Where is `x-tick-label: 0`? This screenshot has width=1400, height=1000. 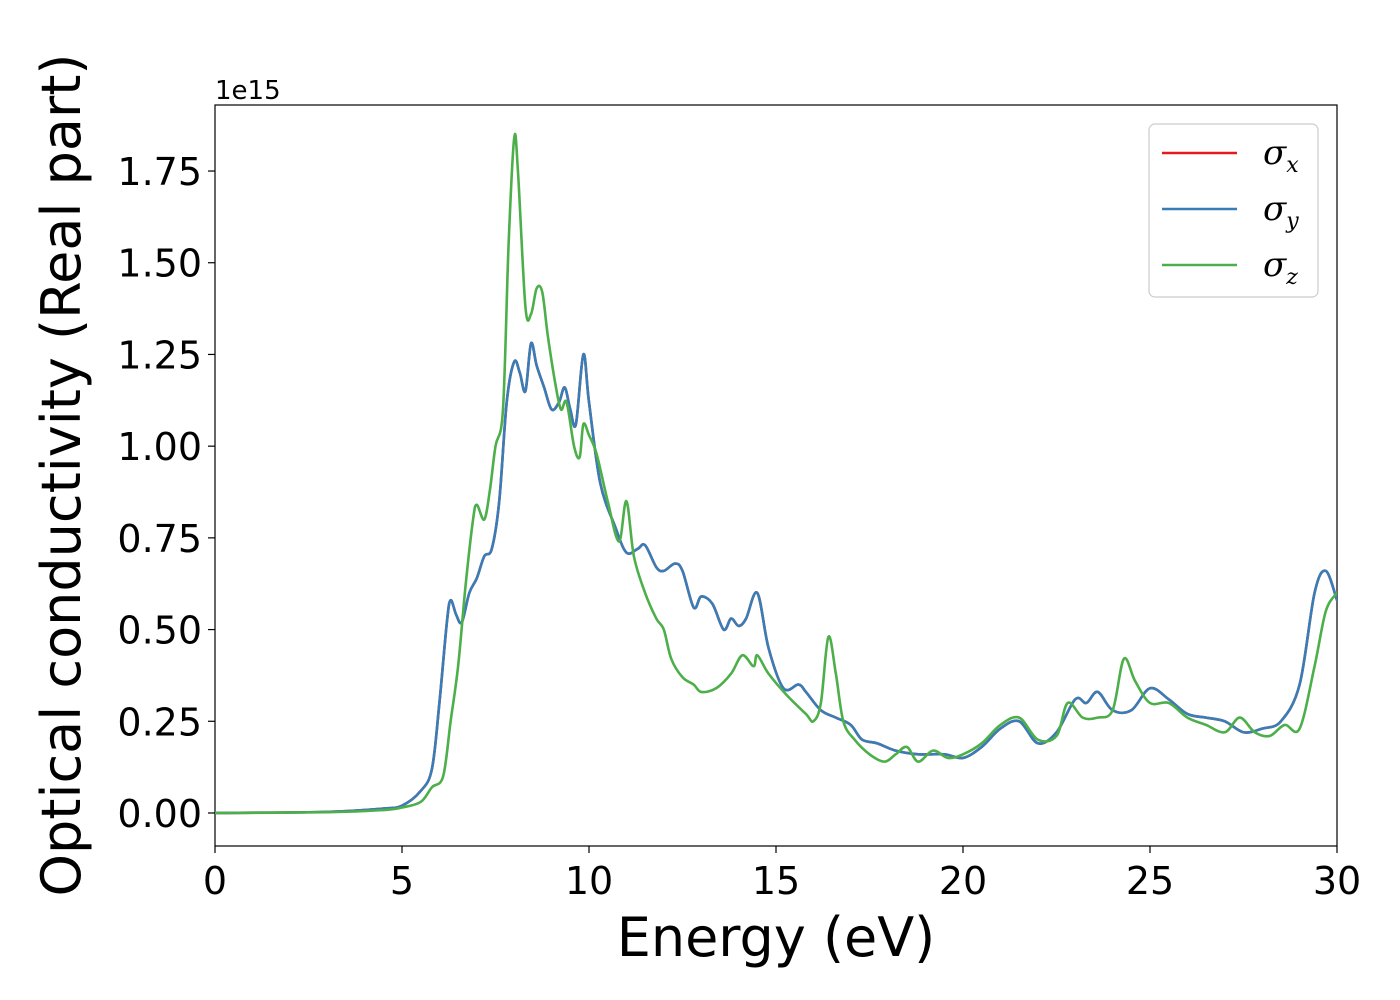
x-tick-label: 0 is located at coordinates (215, 881).